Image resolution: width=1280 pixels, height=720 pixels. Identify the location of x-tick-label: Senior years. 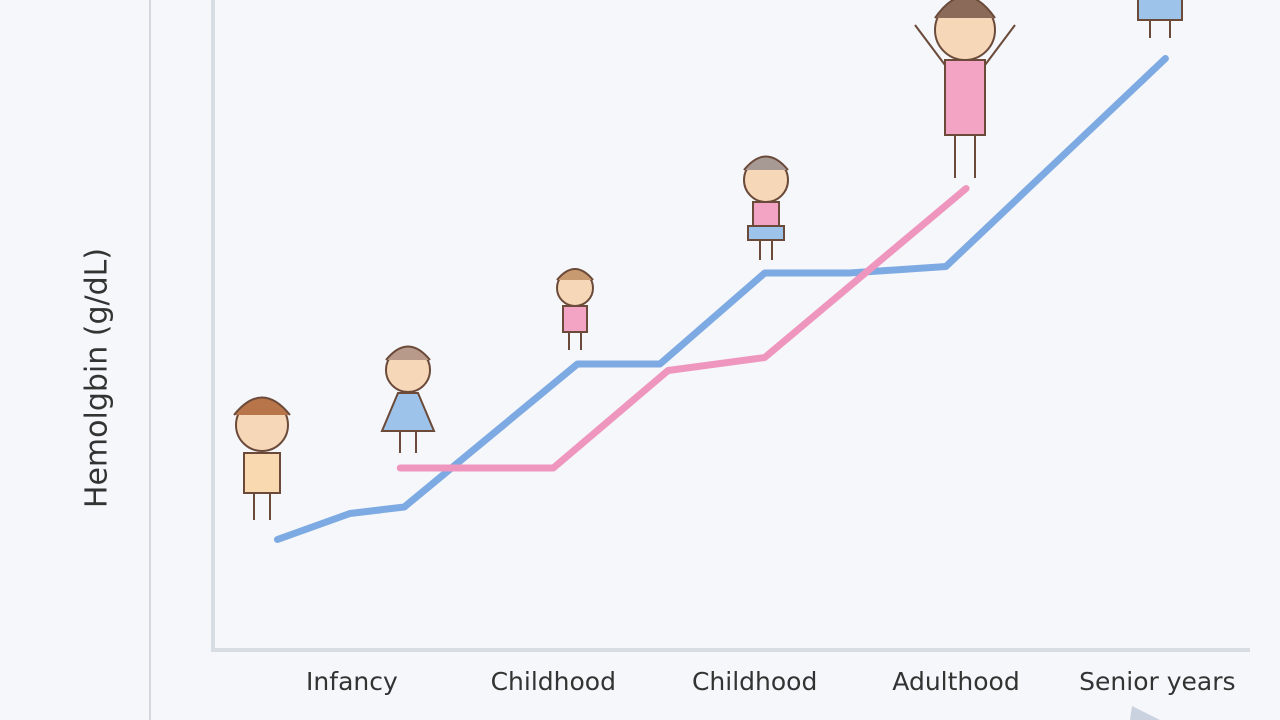
(1157, 681).